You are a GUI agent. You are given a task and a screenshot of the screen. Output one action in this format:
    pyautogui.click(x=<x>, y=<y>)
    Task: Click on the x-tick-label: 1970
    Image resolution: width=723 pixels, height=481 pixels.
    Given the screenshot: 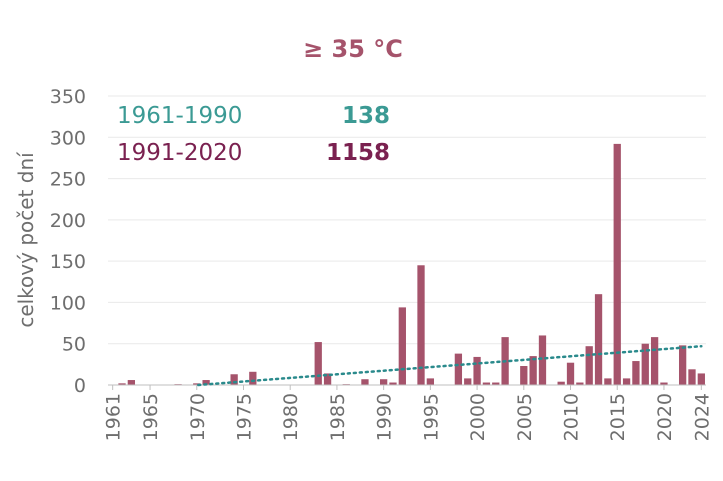 What is the action you would take?
    pyautogui.click(x=198, y=417)
    